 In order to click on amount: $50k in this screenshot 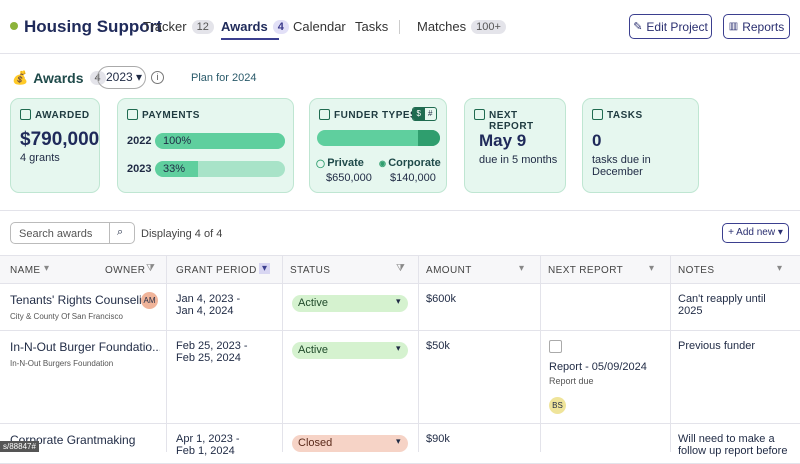, I will do `click(438, 346)`.